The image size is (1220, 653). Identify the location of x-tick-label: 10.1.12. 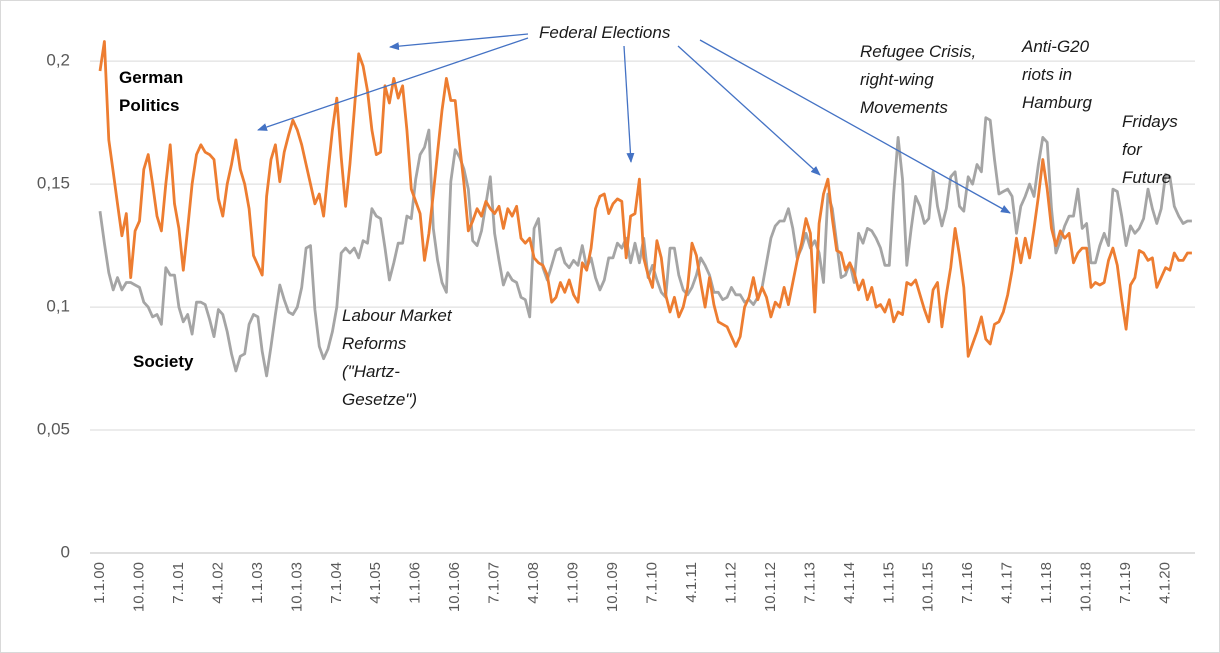
(770, 587).